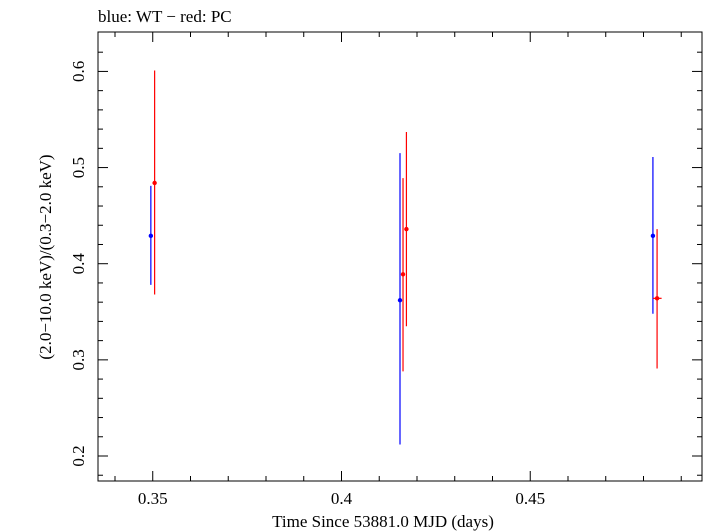 The image size is (705, 532). What do you see at coordinates (342, 498) in the screenshot?
I see `x-tick-label: 0.4` at bounding box center [342, 498].